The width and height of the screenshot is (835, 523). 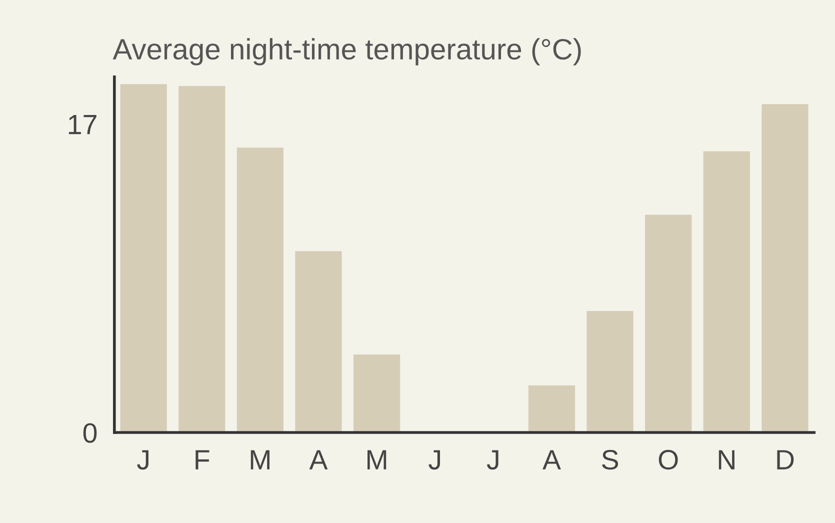 What do you see at coordinates (82, 124) in the screenshot?
I see `y-tick-label: 17` at bounding box center [82, 124].